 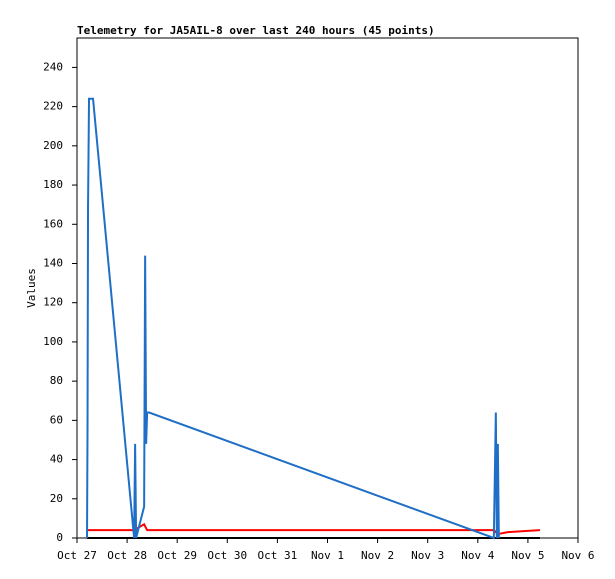 What do you see at coordinates (577, 555) in the screenshot?
I see `x-tick-label: Nov 6` at bounding box center [577, 555].